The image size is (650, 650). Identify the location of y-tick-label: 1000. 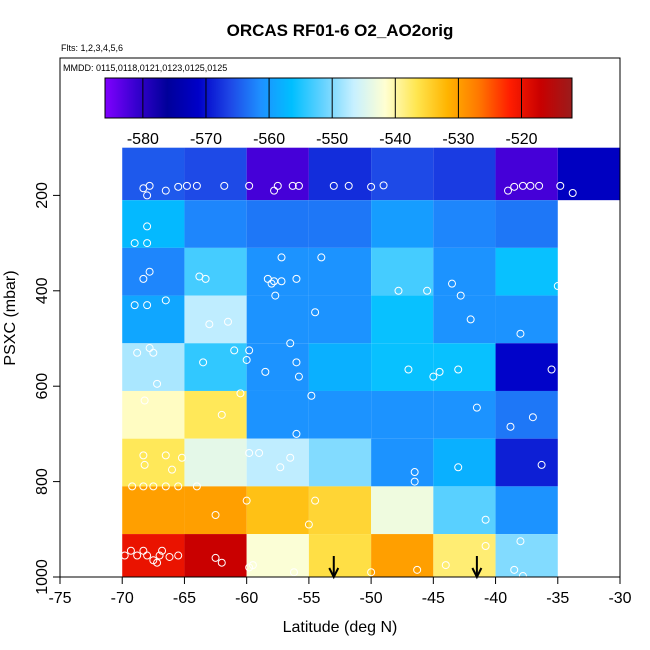
(42, 577).